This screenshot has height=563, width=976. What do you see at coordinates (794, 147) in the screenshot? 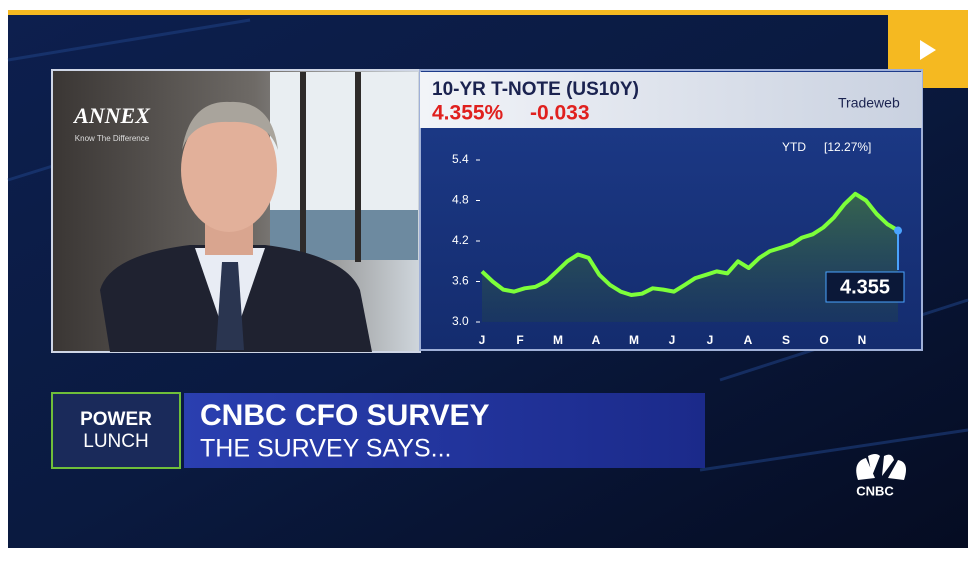
I see `period: YTD` at bounding box center [794, 147].